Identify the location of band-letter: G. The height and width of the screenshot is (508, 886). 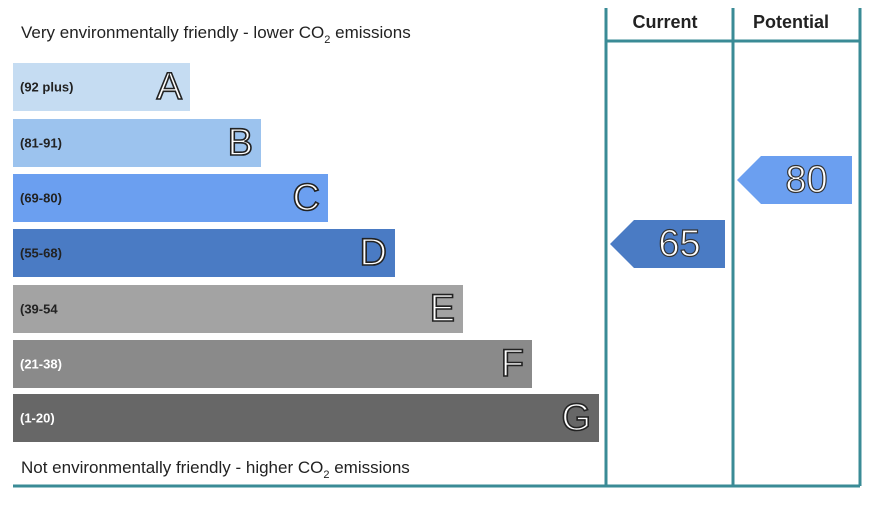
(576, 418).